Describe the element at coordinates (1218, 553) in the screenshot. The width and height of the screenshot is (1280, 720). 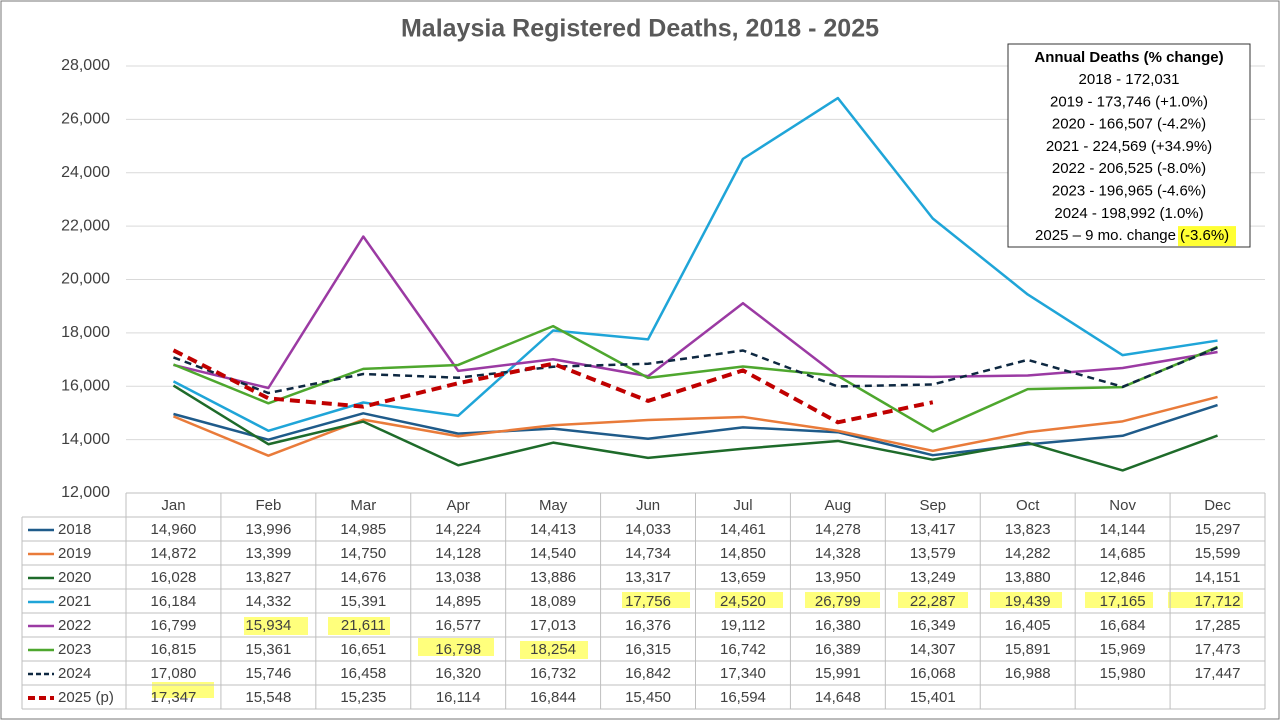
I see `table-value: 15,599` at that location.